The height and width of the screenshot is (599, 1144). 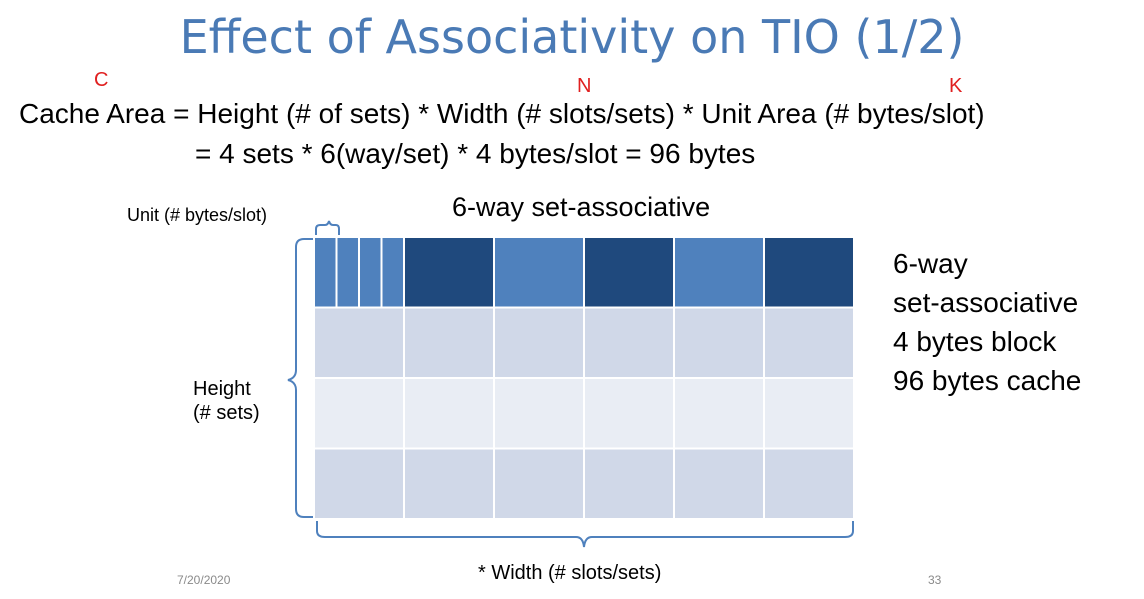 What do you see at coordinates (226, 413) in the screenshot?
I see `height-label-line-2: (# sets)` at bounding box center [226, 413].